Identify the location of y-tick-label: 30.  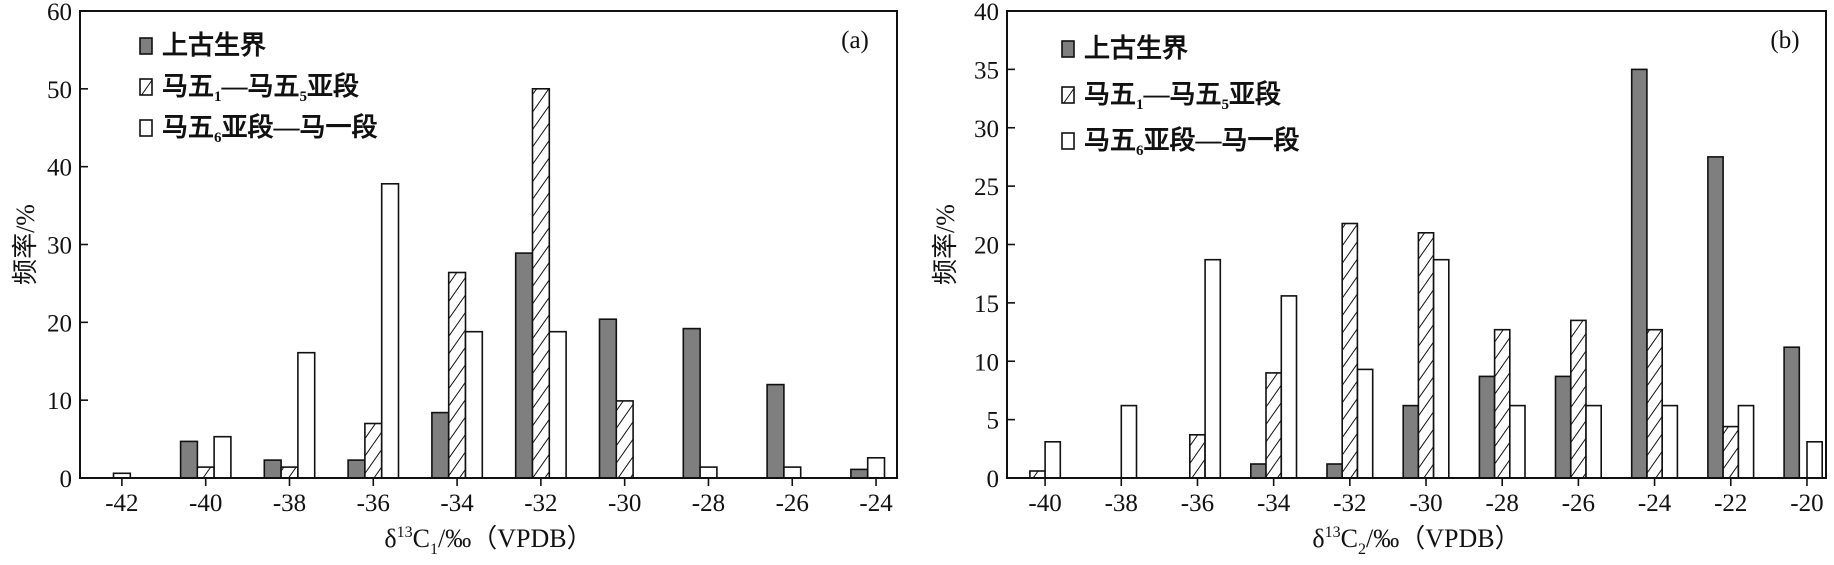
(986, 129).